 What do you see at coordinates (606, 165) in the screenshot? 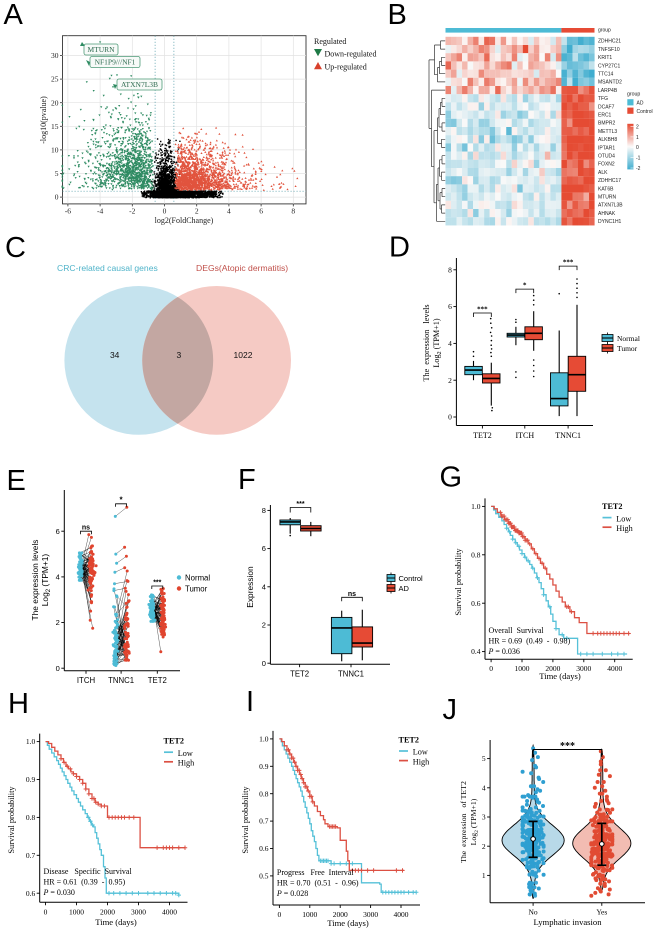
I see `svg-text: FOXN2` at bounding box center [606, 165].